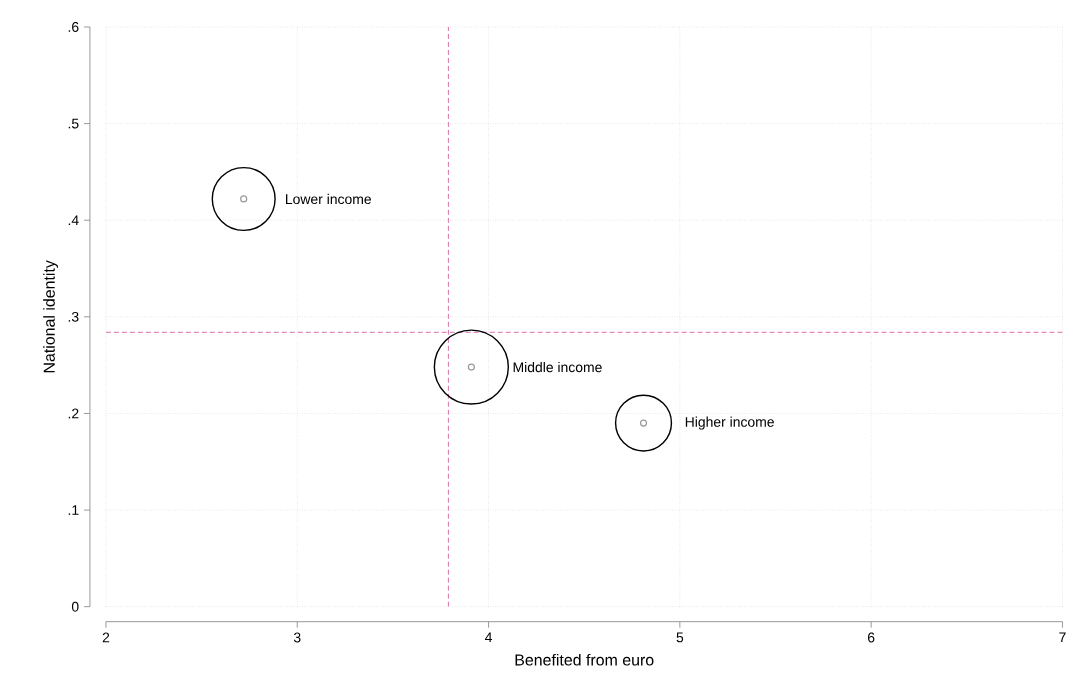 The height and width of the screenshot is (699, 1071). What do you see at coordinates (871, 637) in the screenshot?
I see `x-tick-label: 6` at bounding box center [871, 637].